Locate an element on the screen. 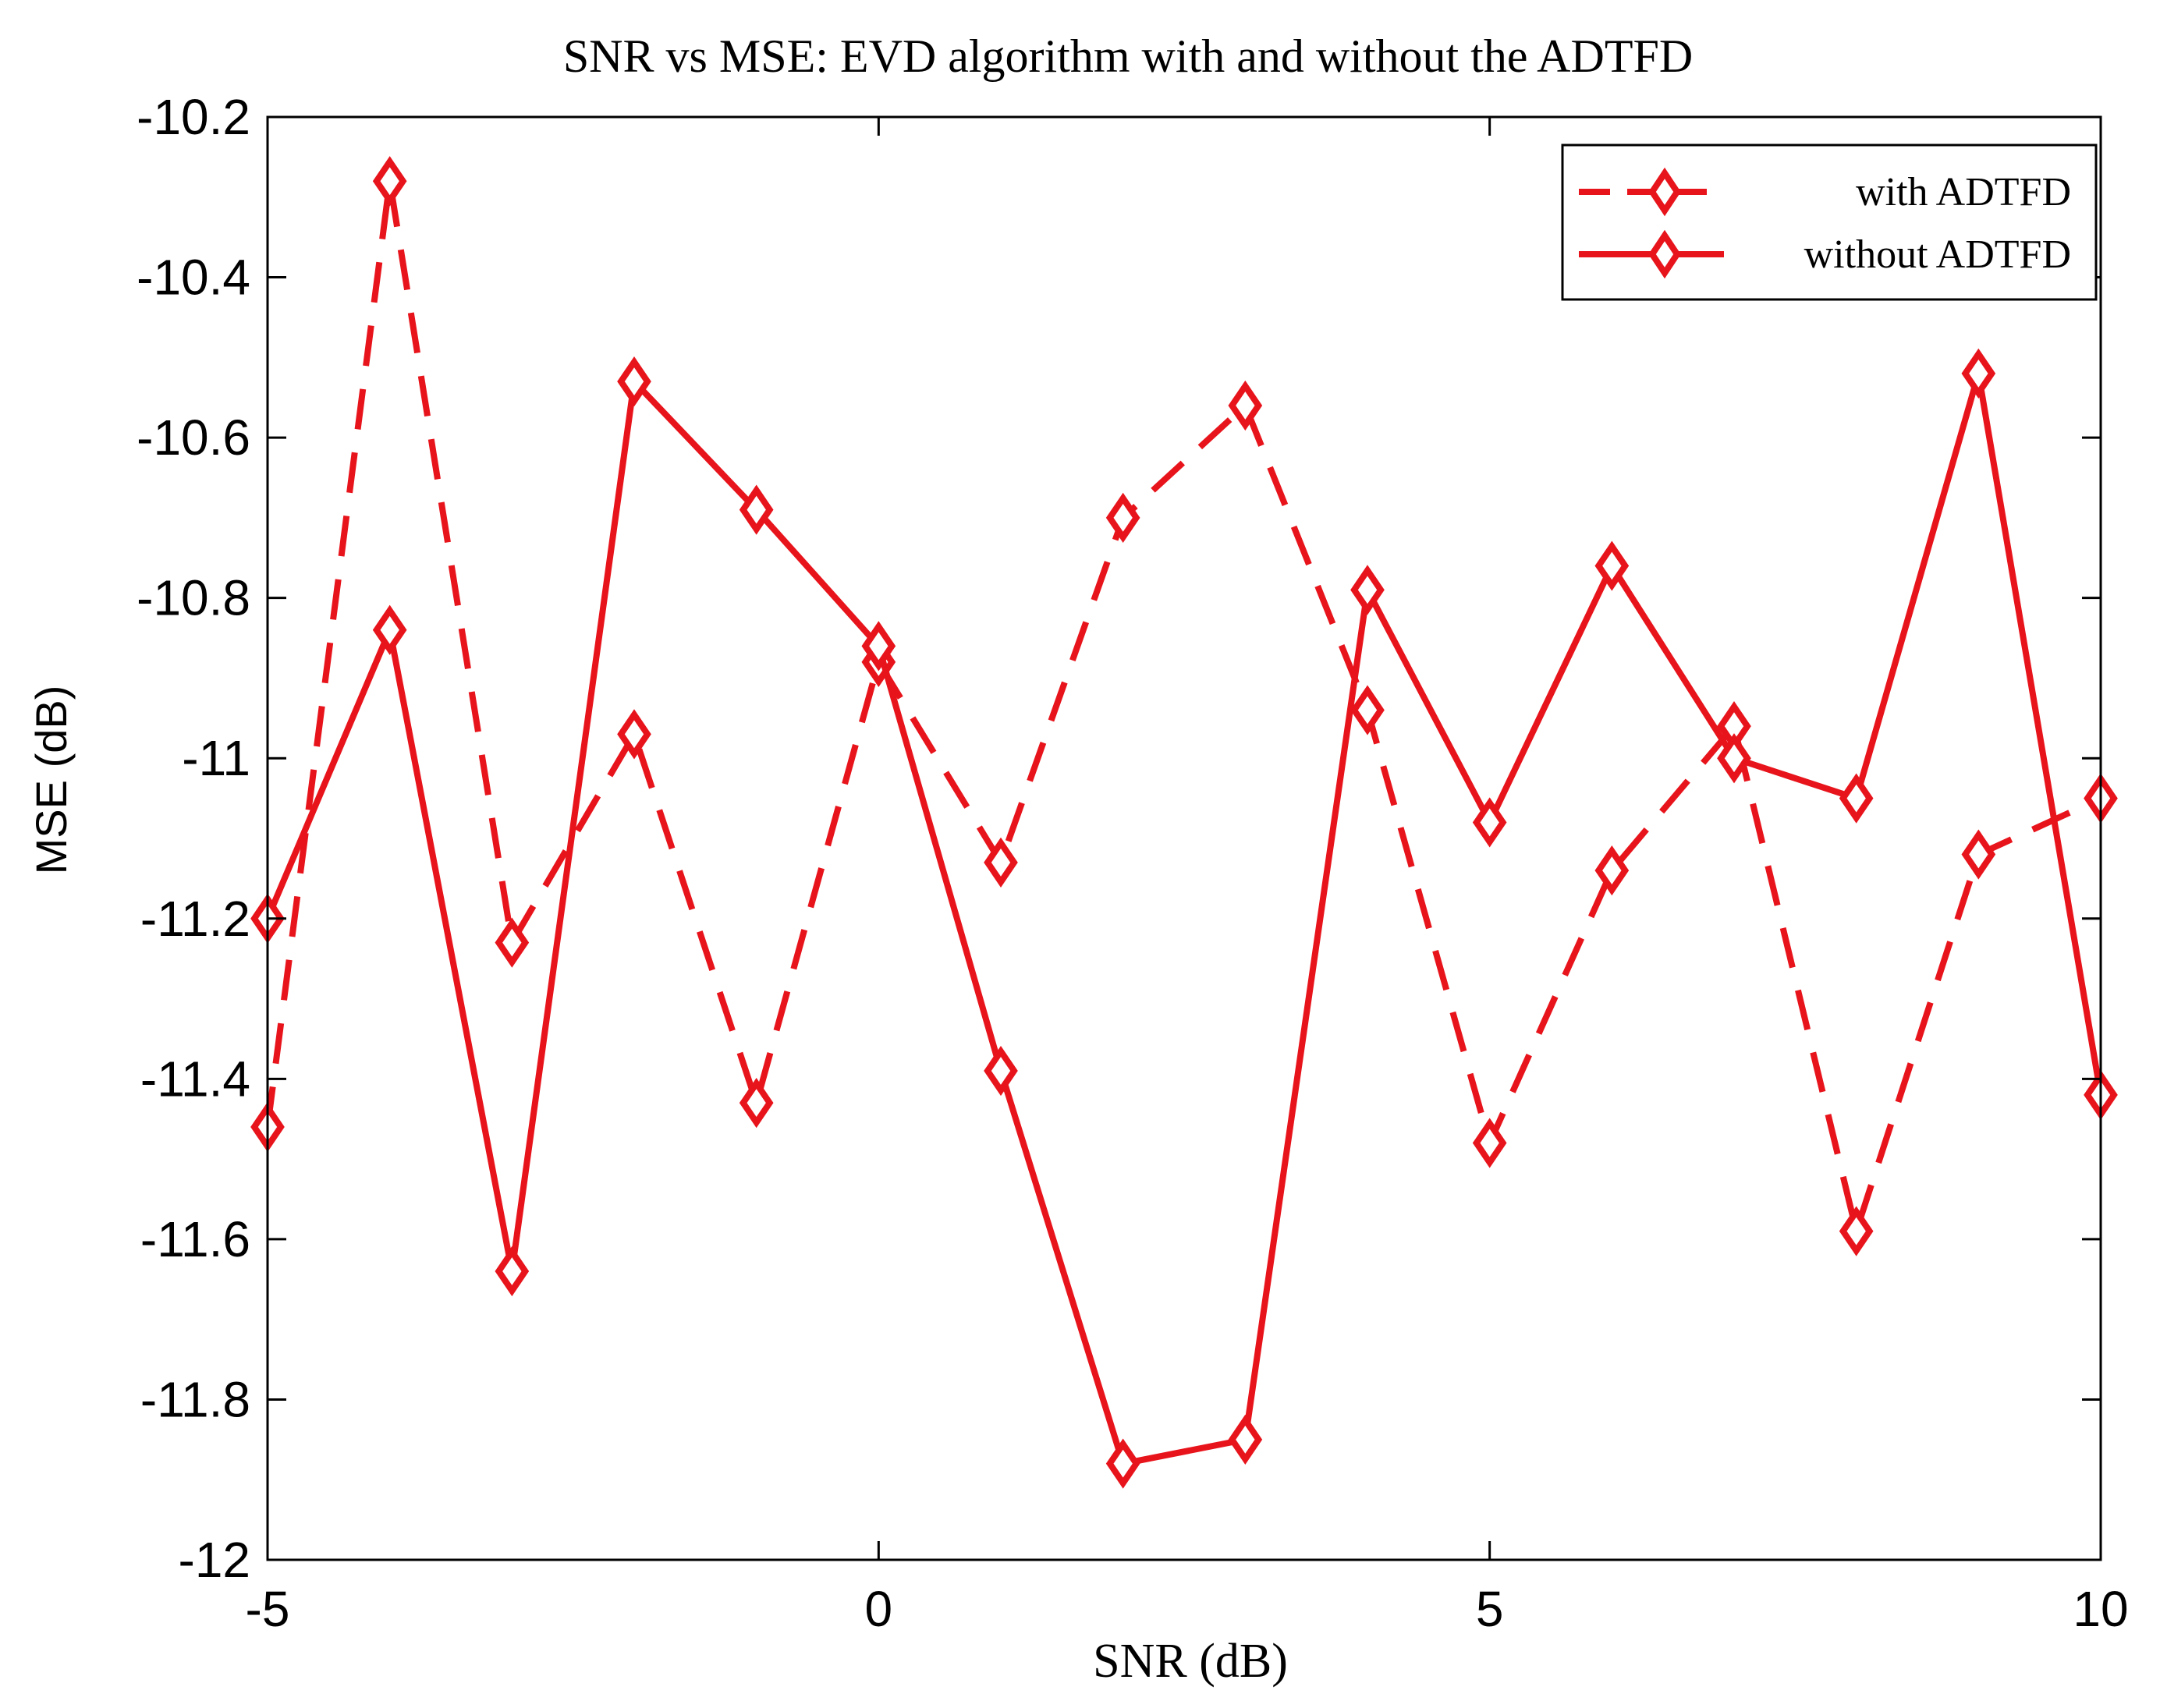  x-tick-label: -5 is located at coordinates (268, 1609).